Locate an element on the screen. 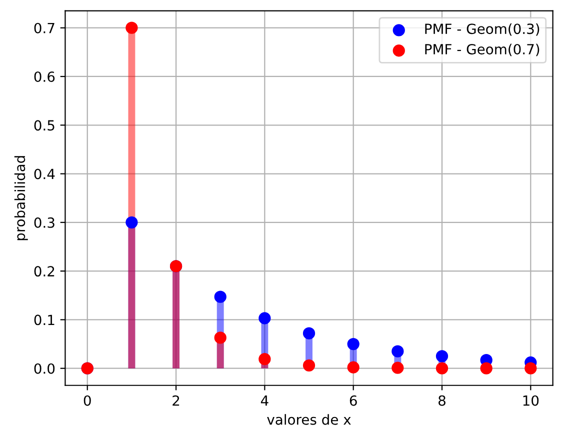  x-tick-label: 6 is located at coordinates (353, 400).